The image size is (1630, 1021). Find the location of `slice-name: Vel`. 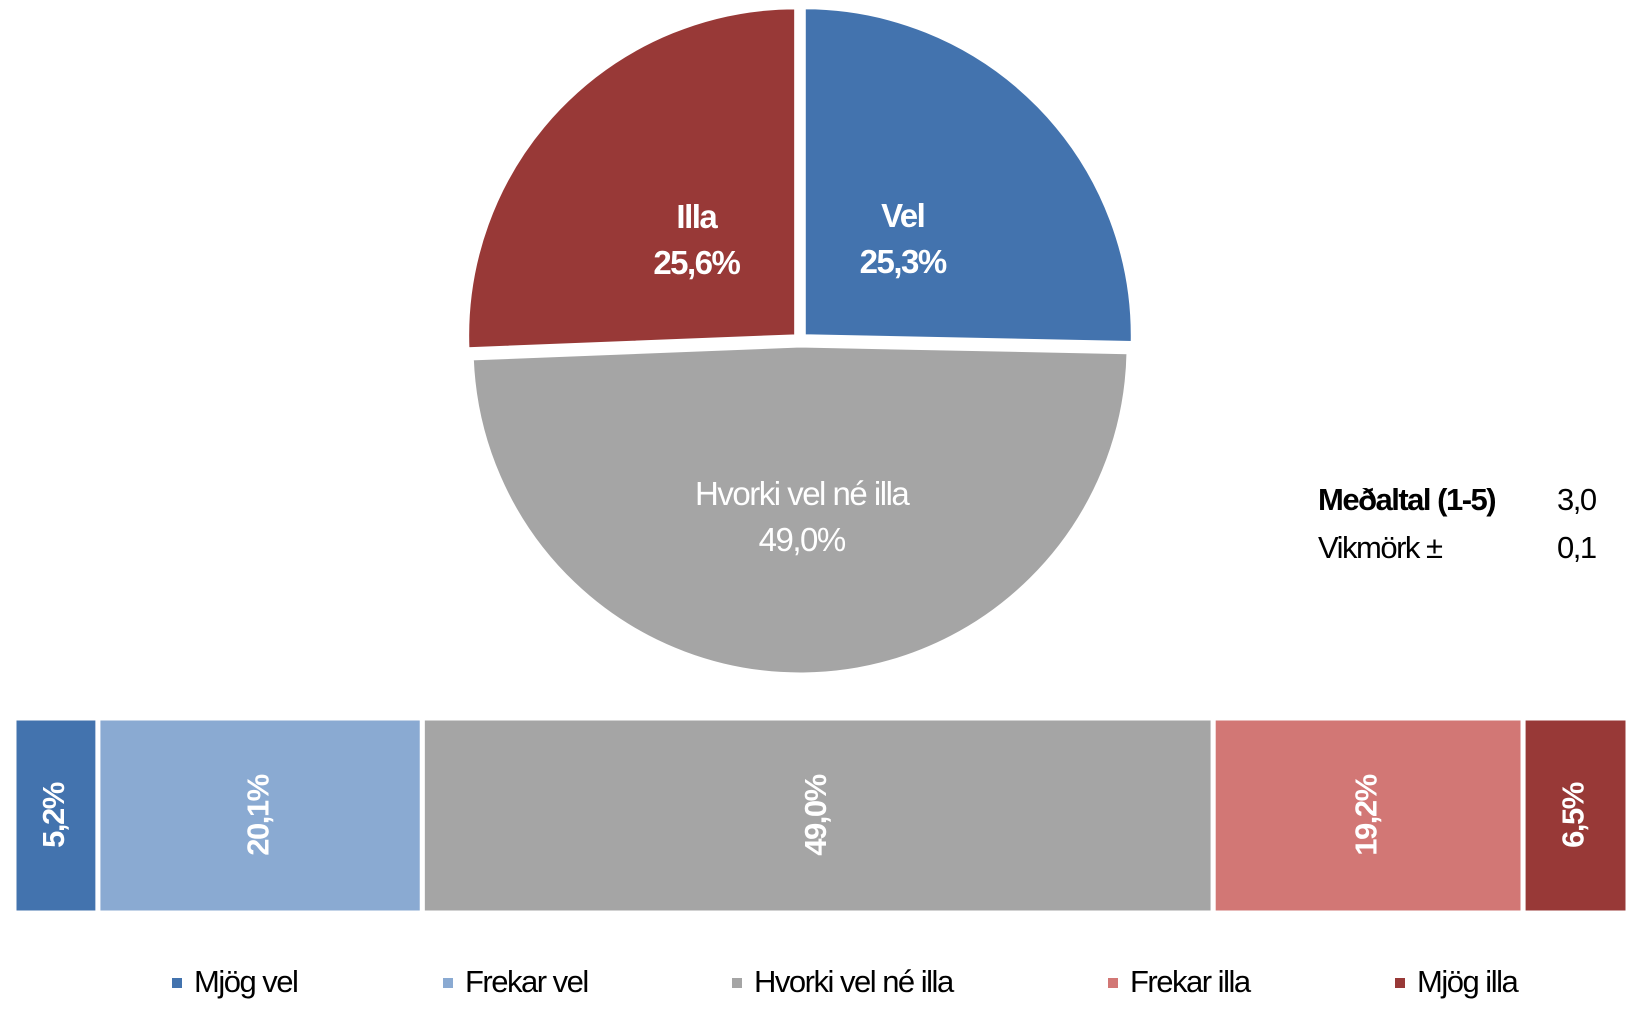

slice-name: Vel is located at coordinates (903, 216).